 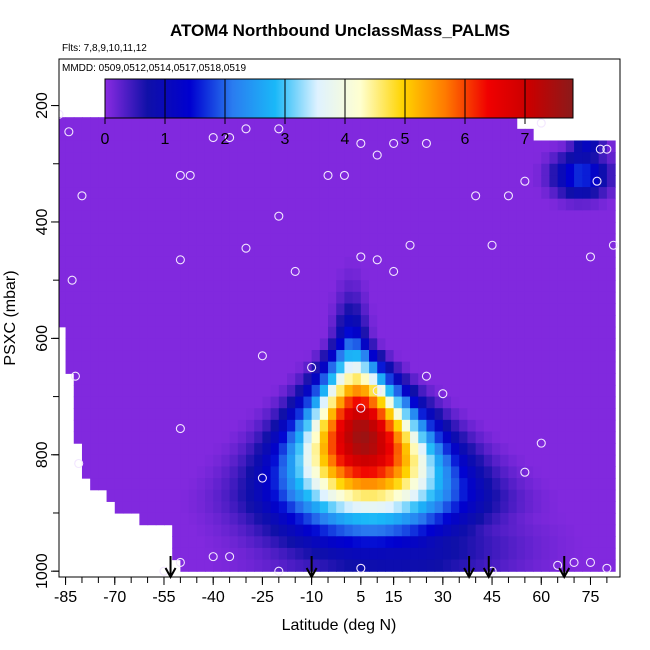 I want to click on y-tick-label: 400, so click(x=42, y=222).